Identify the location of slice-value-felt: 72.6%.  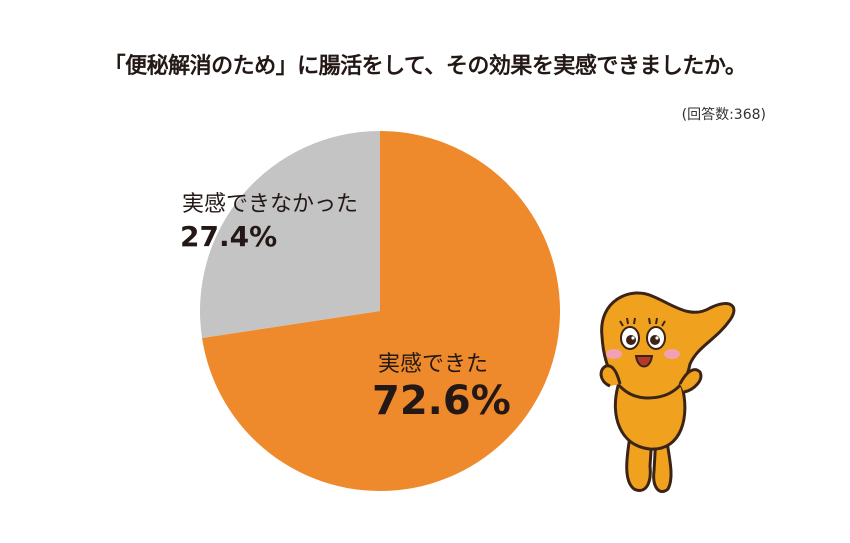
(441, 401).